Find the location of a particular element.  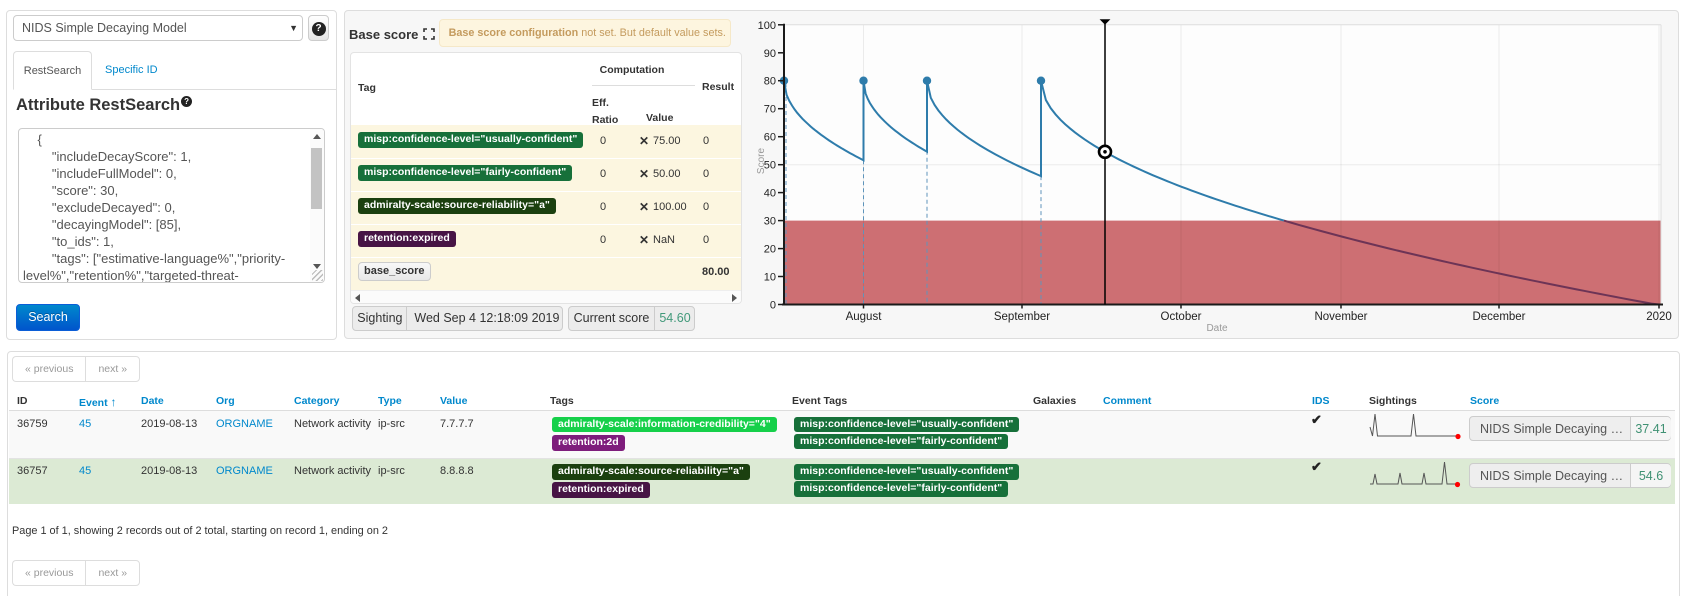

svg-text: 80 is located at coordinates (770, 82).